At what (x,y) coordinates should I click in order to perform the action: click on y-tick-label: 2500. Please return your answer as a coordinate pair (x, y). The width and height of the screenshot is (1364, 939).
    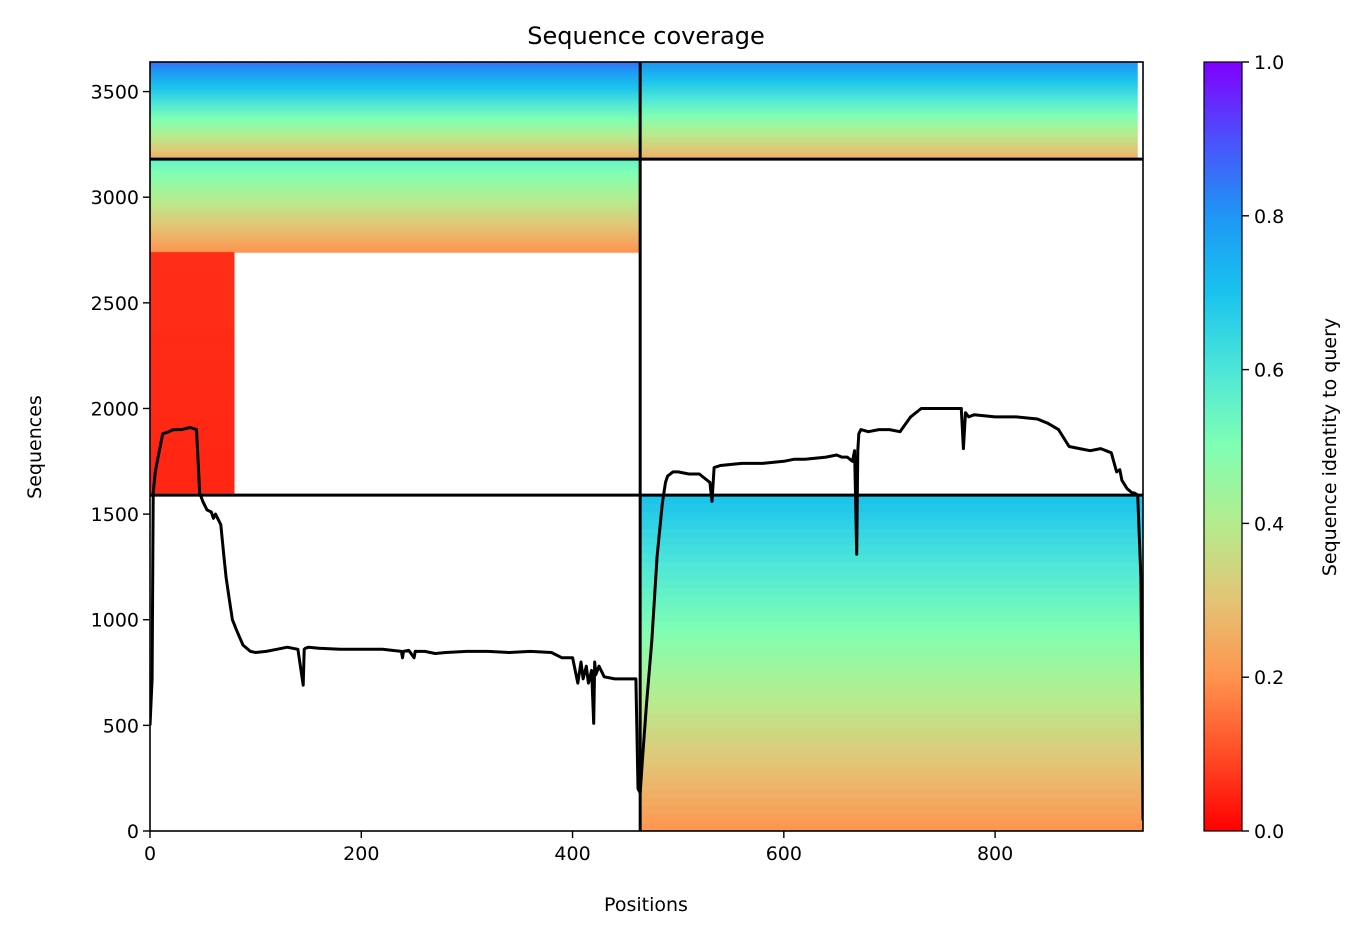
    Looking at the image, I should click on (115, 304).